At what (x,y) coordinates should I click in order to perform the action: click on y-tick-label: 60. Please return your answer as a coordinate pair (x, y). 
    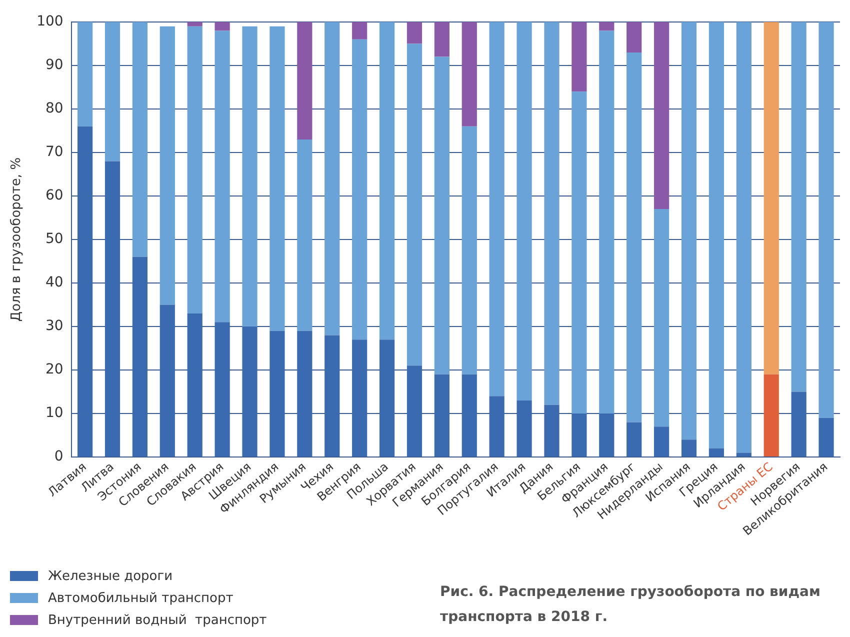
    Looking at the image, I should click on (54, 196).